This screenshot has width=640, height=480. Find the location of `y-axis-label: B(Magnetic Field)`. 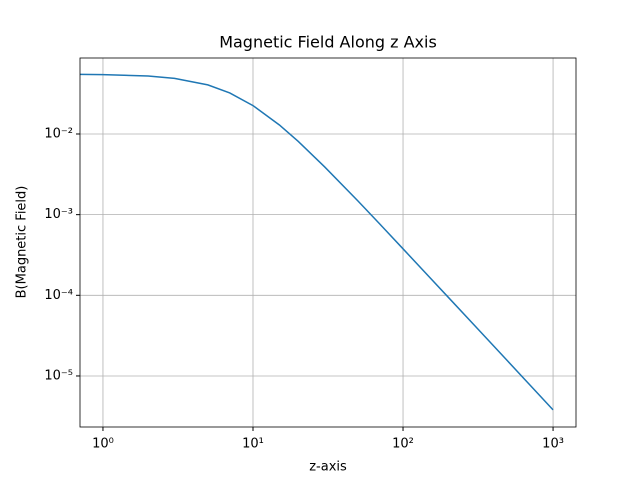

y-axis-label: B(Magnetic Field) is located at coordinates (22, 242).